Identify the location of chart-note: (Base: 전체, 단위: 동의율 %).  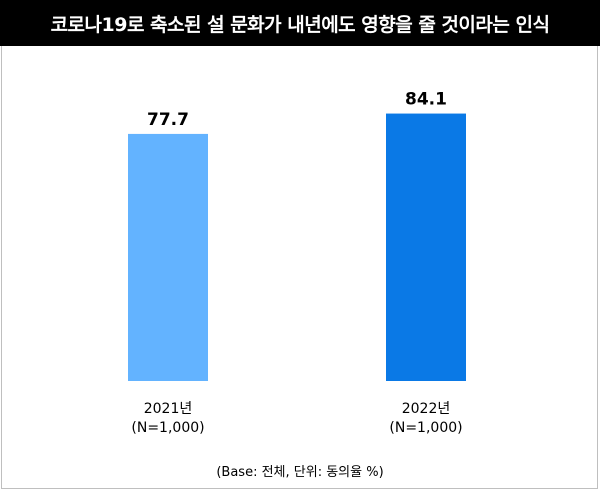
(300, 472).